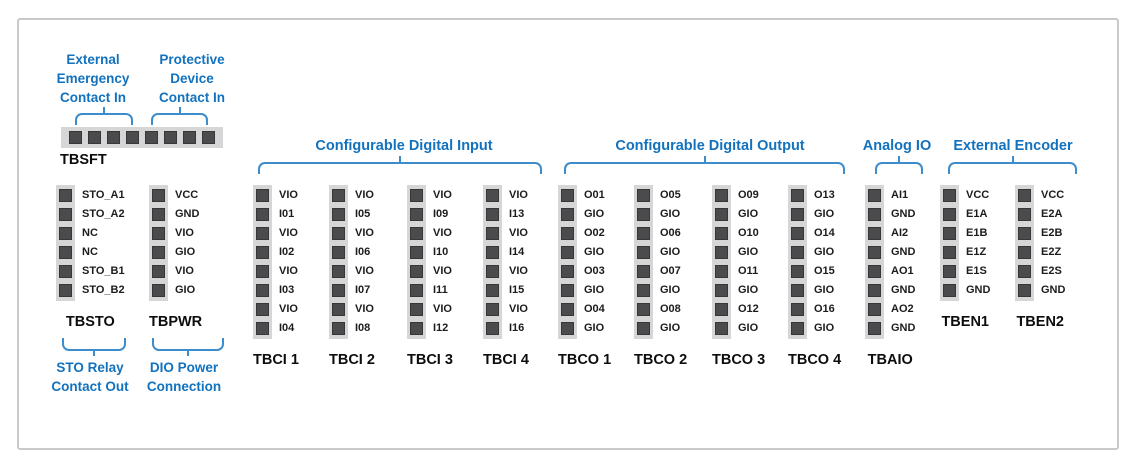 This screenshot has height=464, width=1134. I want to click on pin-rows: O09 GIO O10 GIO, so click(735, 262).